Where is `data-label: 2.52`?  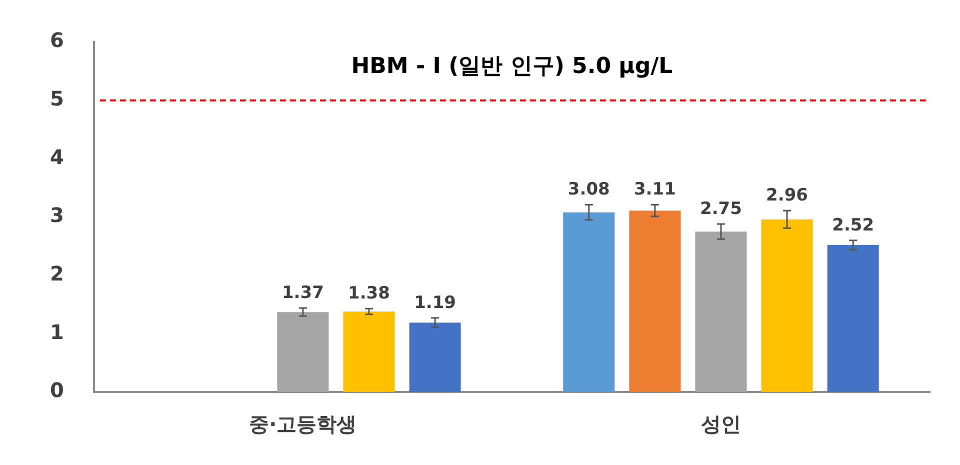 data-label: 2.52 is located at coordinates (853, 225).